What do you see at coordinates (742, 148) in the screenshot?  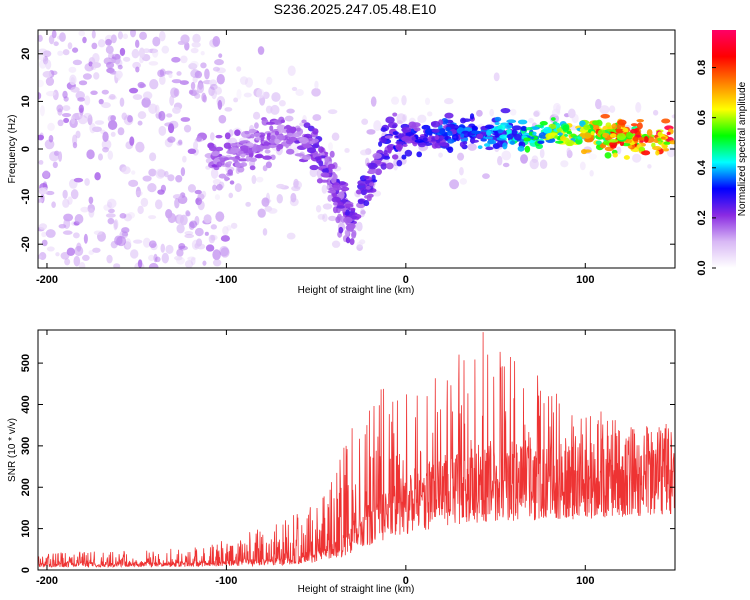 I see `colorbar-label: Normalized spectral amplitude` at bounding box center [742, 148].